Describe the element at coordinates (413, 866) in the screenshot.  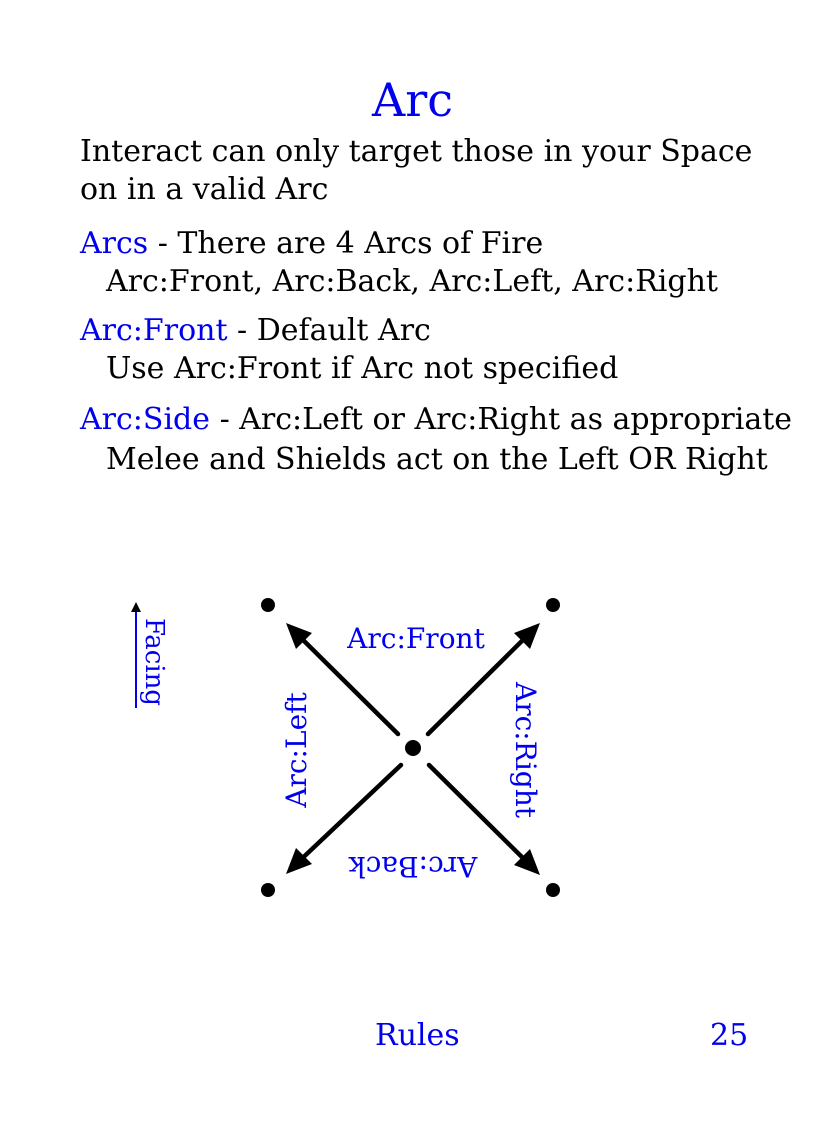
I see `arc-back-label: Arc:Back` at that location.